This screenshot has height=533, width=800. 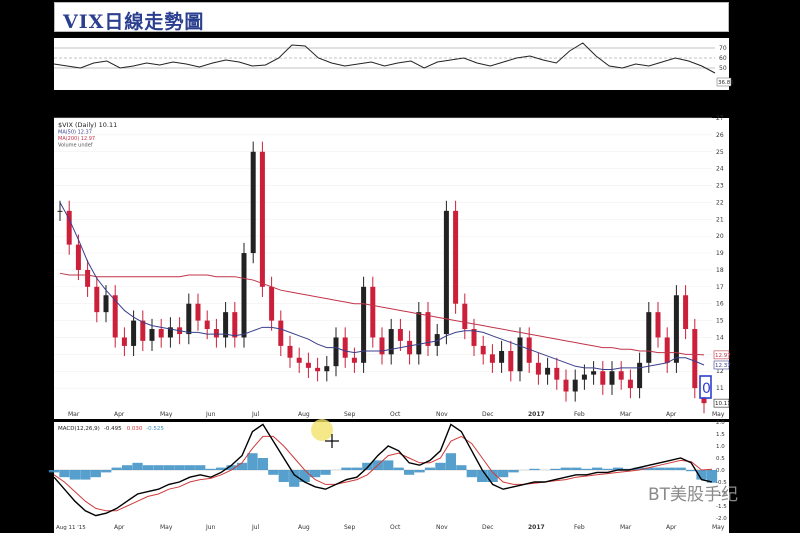 I want to click on price-tick-label: 18, so click(x=720, y=270).